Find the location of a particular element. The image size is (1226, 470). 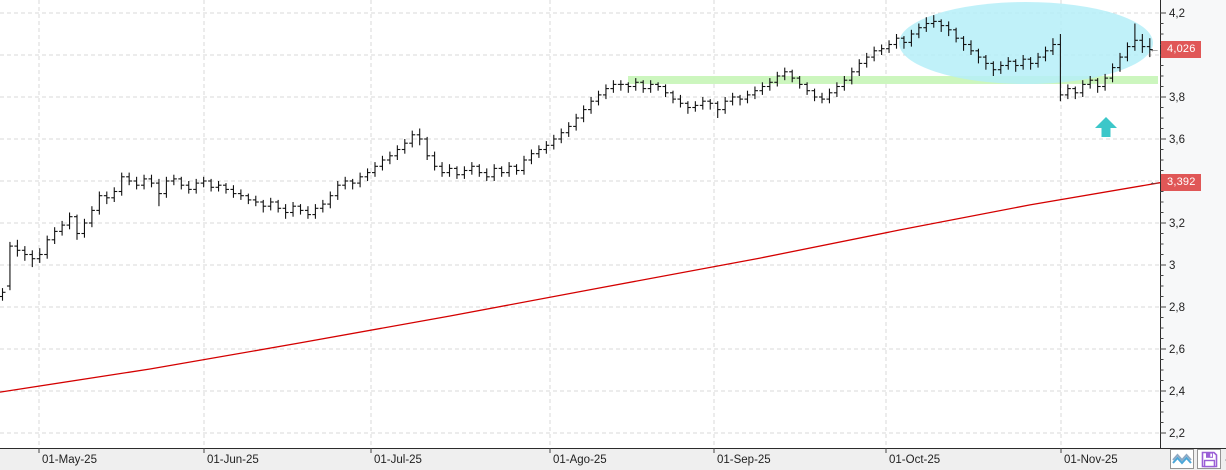

x-axis-label: 01-Sep-25 is located at coordinates (744, 460).